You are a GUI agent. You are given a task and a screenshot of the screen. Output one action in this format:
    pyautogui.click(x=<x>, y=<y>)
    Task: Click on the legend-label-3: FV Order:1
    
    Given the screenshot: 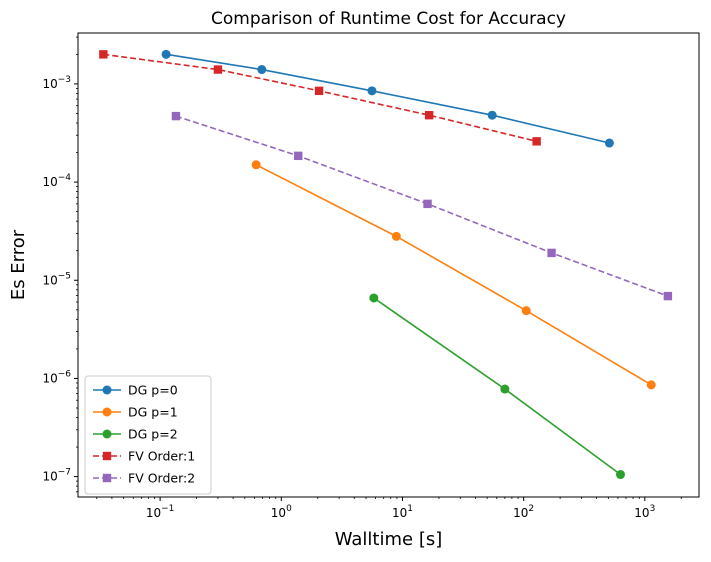 What is the action you would take?
    pyautogui.click(x=161, y=456)
    